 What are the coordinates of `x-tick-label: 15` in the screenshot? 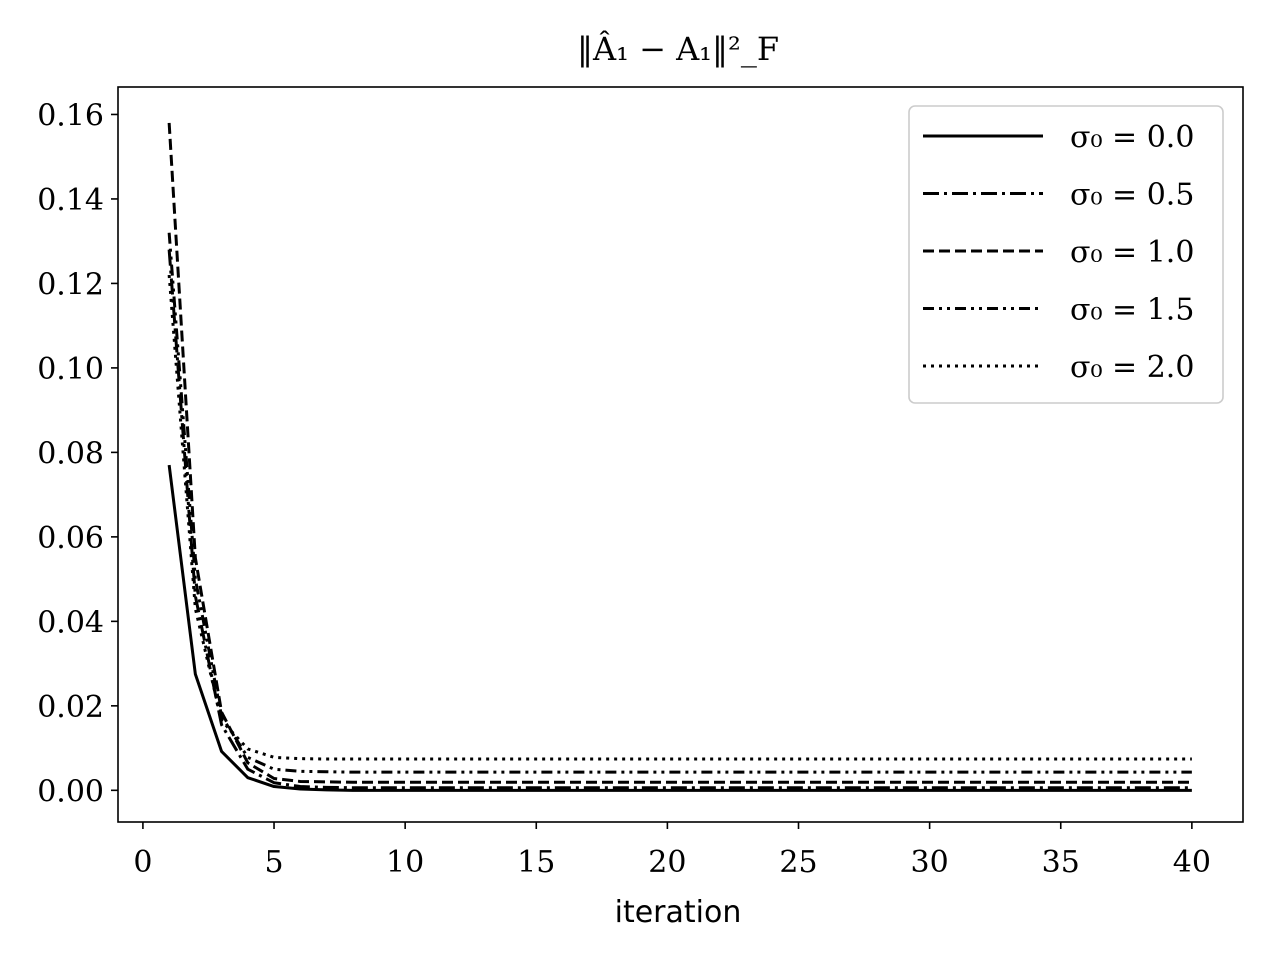 It's located at (536, 862).